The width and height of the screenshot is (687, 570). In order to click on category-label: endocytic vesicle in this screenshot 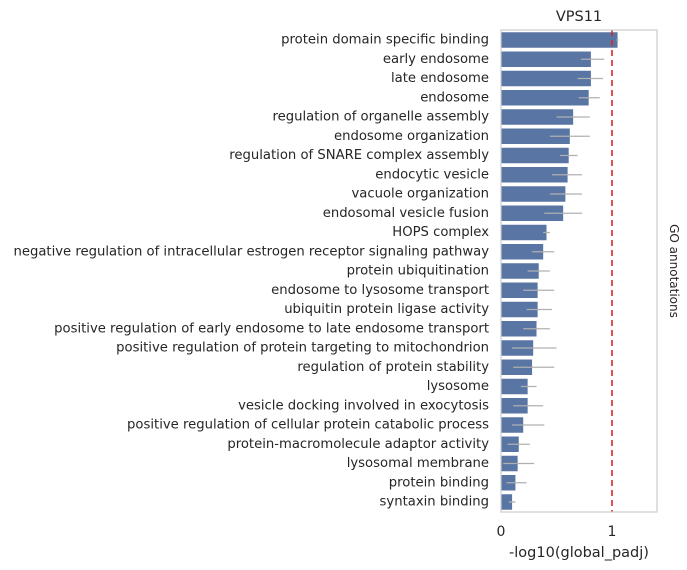, I will do `click(432, 174)`.